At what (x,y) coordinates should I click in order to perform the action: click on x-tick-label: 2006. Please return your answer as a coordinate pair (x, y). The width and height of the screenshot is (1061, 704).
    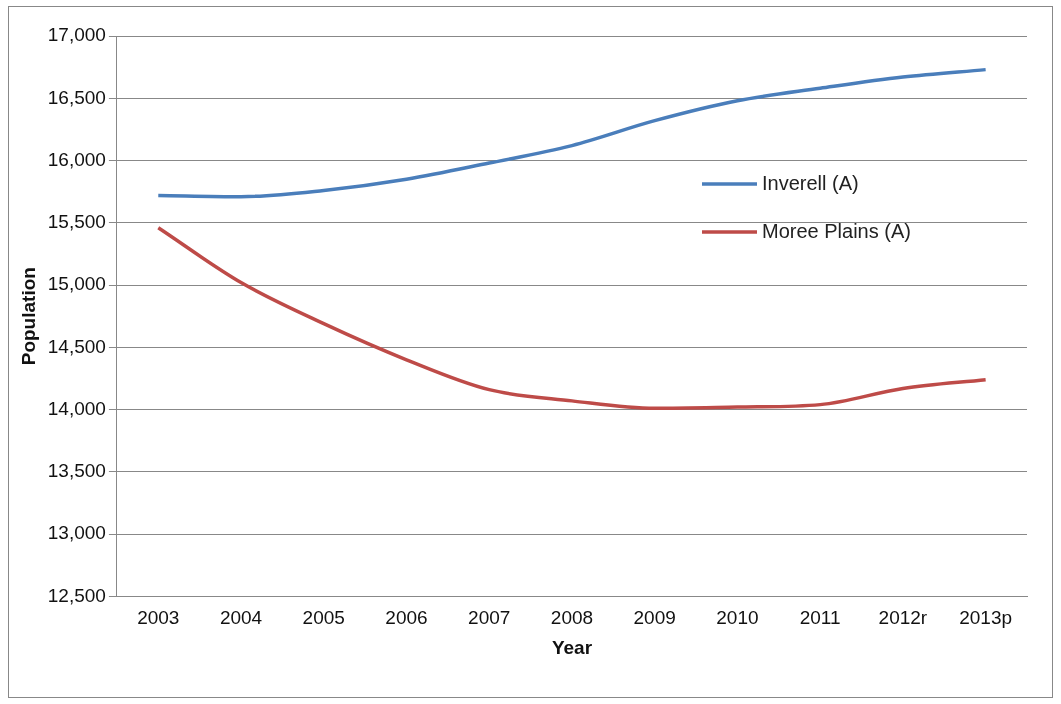
    Looking at the image, I should click on (406, 618).